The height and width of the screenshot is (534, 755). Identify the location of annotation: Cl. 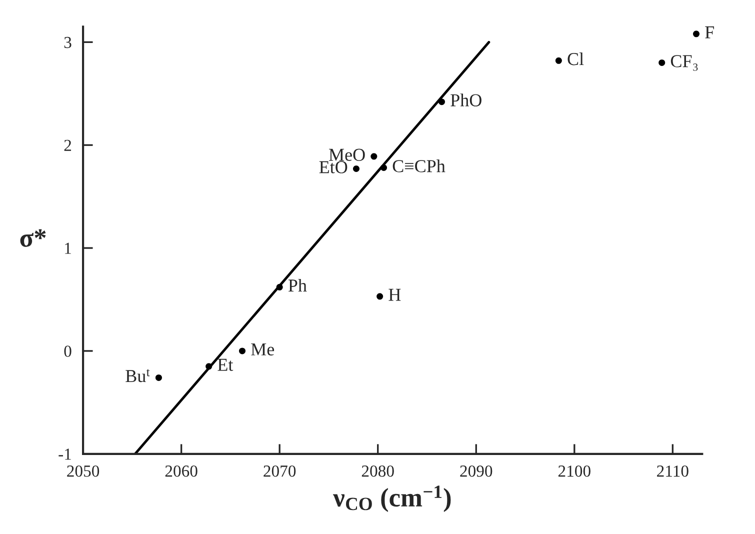
(576, 59).